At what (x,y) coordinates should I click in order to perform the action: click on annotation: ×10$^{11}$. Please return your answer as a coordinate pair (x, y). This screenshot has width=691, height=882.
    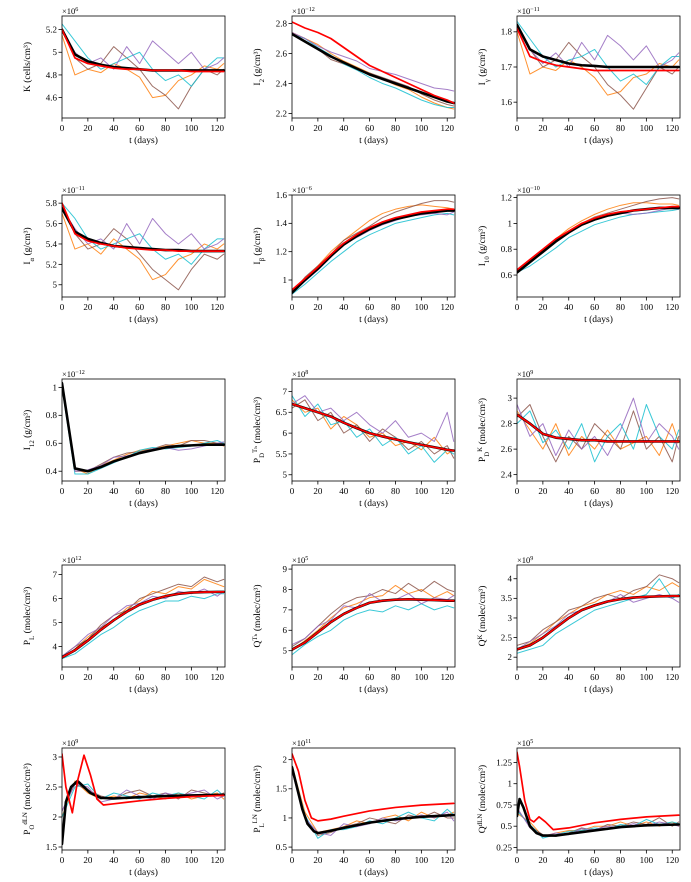
    Looking at the image, I should click on (302, 743).